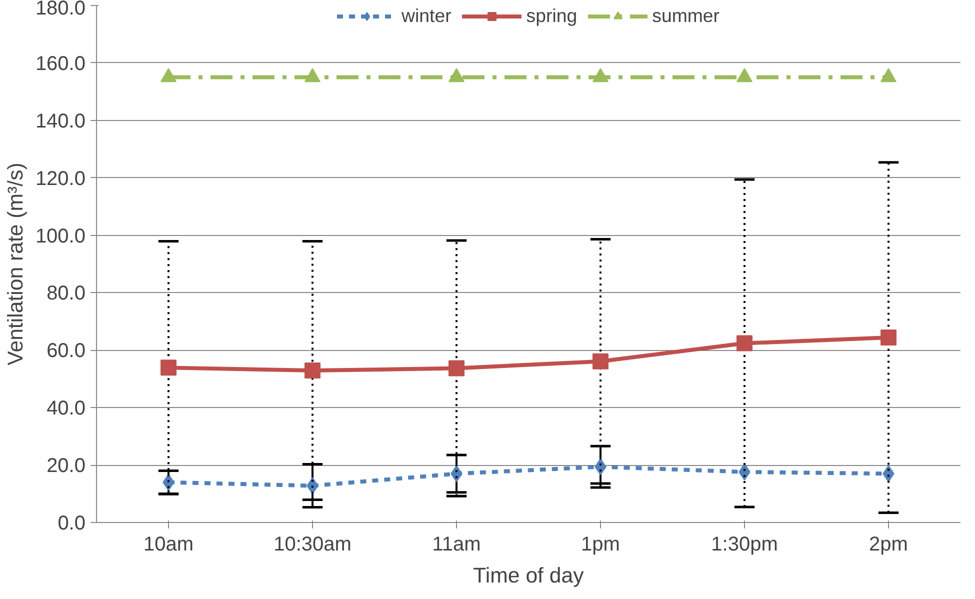  Describe the element at coordinates (686, 16) in the screenshot. I see `legend-label: summer` at that location.